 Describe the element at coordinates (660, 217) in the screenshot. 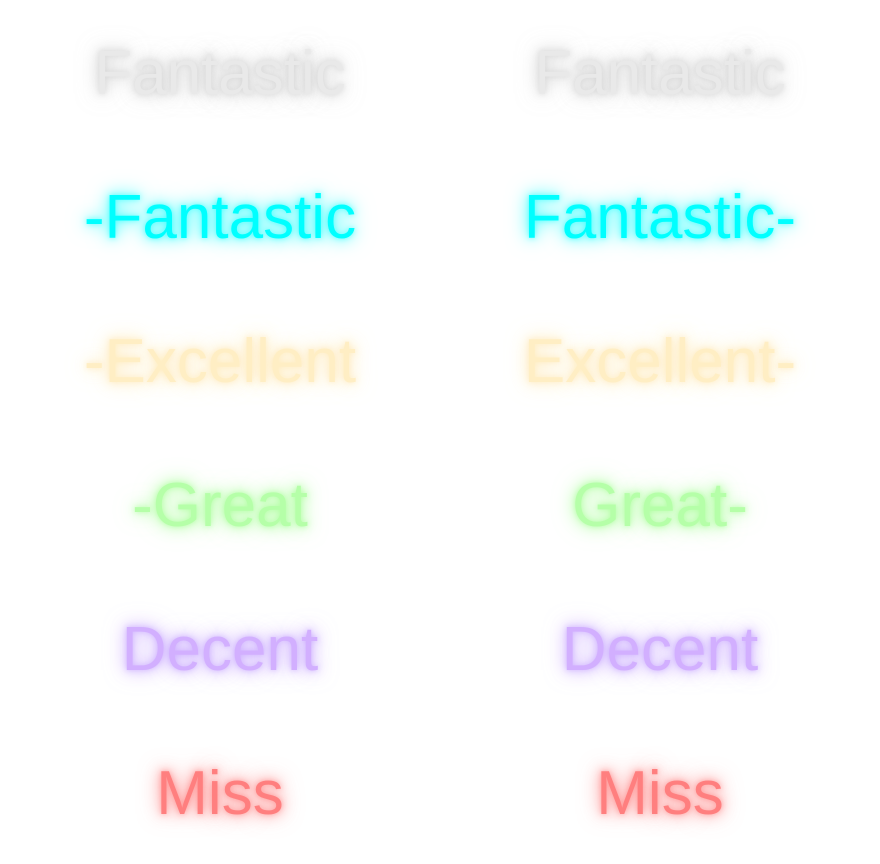

I see `judgment-fantastic-blue-late: Fantastic-` at that location.